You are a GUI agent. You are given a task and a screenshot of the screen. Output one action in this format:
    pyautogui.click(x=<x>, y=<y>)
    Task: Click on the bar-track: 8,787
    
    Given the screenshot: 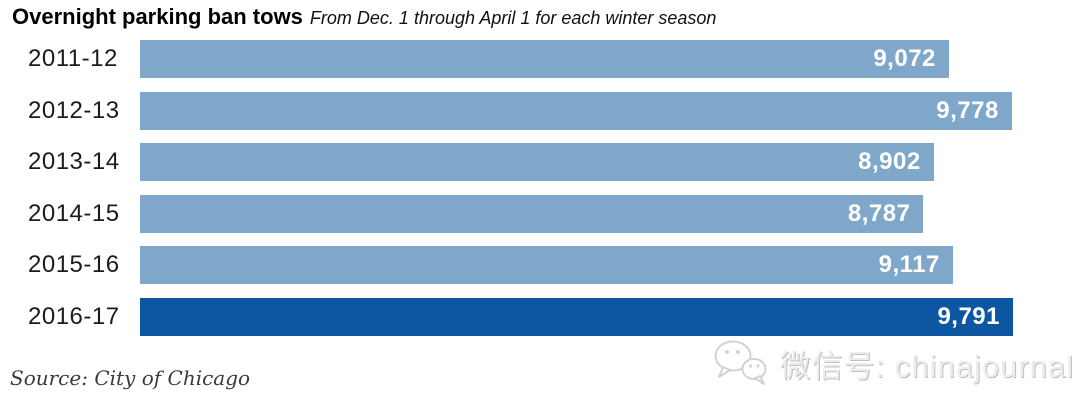 What is the action you would take?
    pyautogui.click(x=576, y=213)
    